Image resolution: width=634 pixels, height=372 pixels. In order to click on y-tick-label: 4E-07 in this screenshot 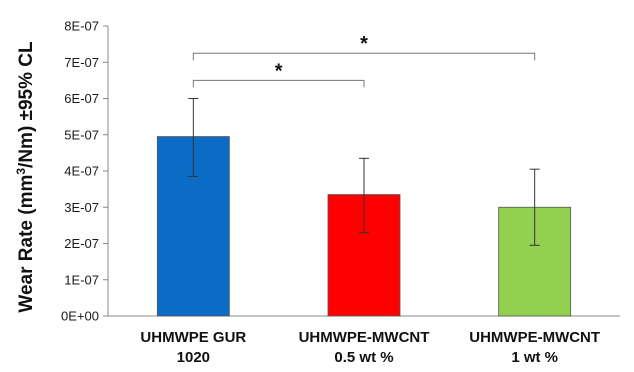, I will do `click(81, 171)`.